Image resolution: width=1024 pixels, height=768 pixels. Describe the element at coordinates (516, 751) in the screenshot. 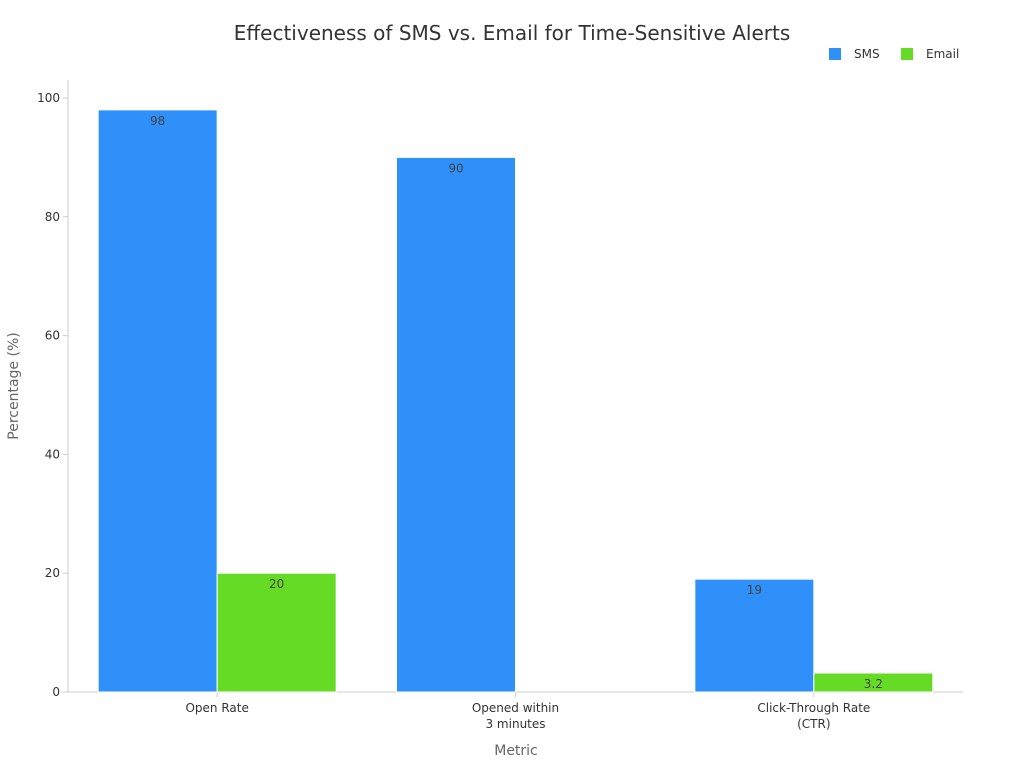

I see `x-axis-title: Metric` at that location.